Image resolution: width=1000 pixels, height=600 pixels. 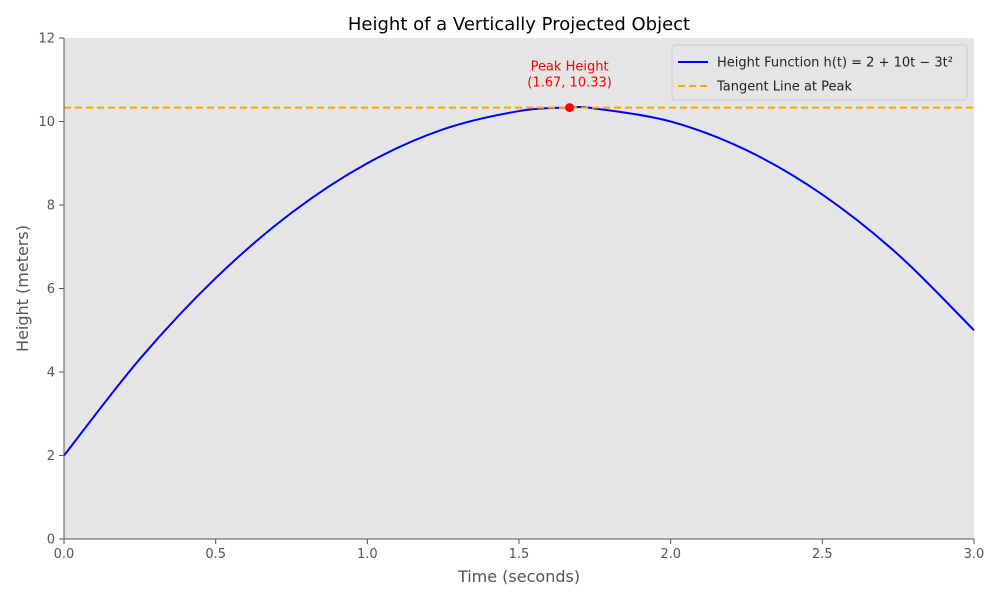 I want to click on y-tick-label: 4, so click(x=51, y=373).